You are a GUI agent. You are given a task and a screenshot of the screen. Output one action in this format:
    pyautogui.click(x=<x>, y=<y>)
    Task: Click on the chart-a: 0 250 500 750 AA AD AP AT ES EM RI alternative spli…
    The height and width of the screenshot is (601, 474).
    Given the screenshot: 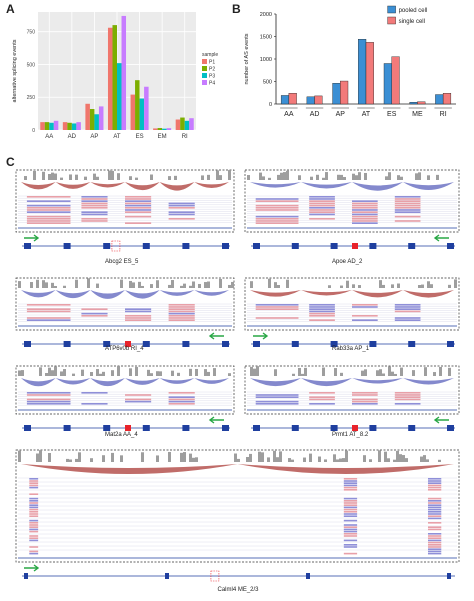 What is the action you would take?
    pyautogui.click(x=115, y=76)
    